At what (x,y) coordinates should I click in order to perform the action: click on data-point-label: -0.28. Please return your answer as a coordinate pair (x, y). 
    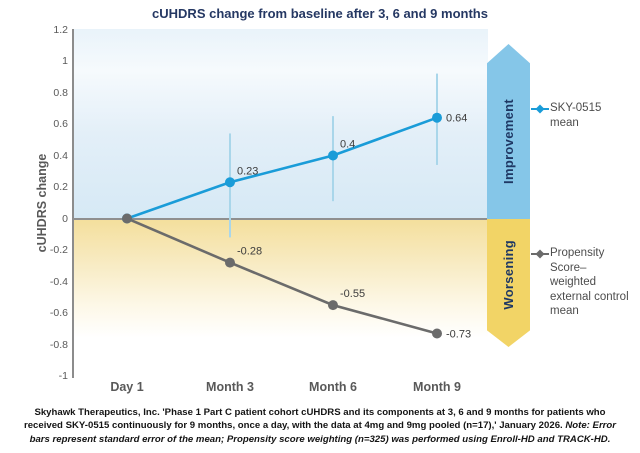
    Looking at the image, I should click on (249, 252).